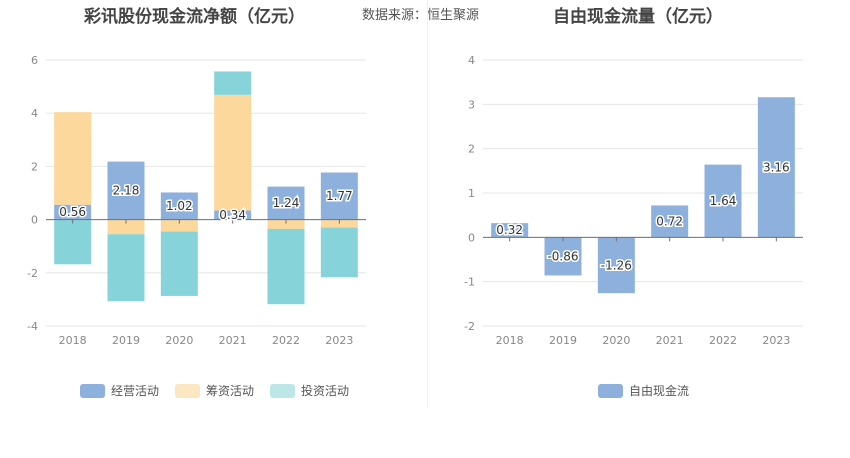 The image size is (850, 458). Describe the element at coordinates (230, 391) in the screenshot. I see `legend-label-financing: 筹资活动` at that location.